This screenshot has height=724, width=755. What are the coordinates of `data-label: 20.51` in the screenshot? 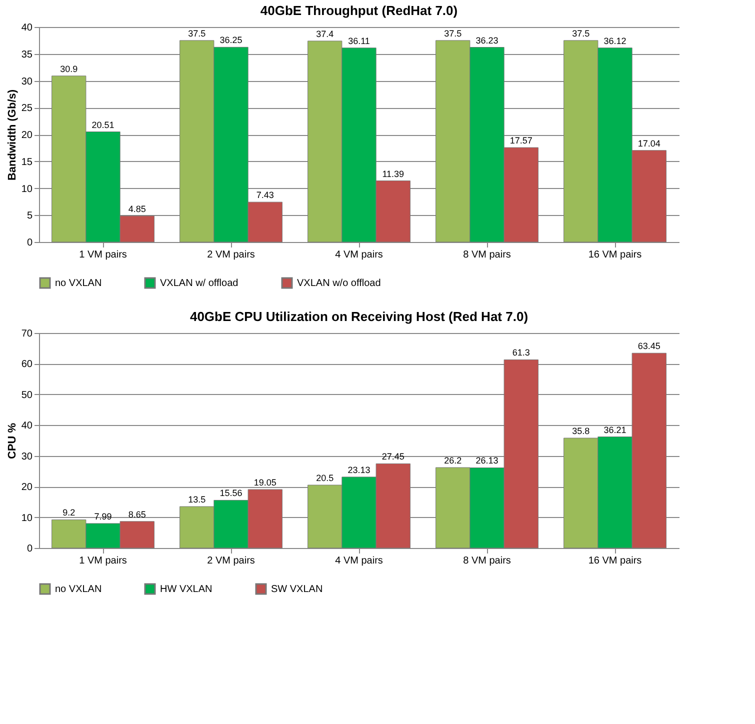 It's located at (103, 125).